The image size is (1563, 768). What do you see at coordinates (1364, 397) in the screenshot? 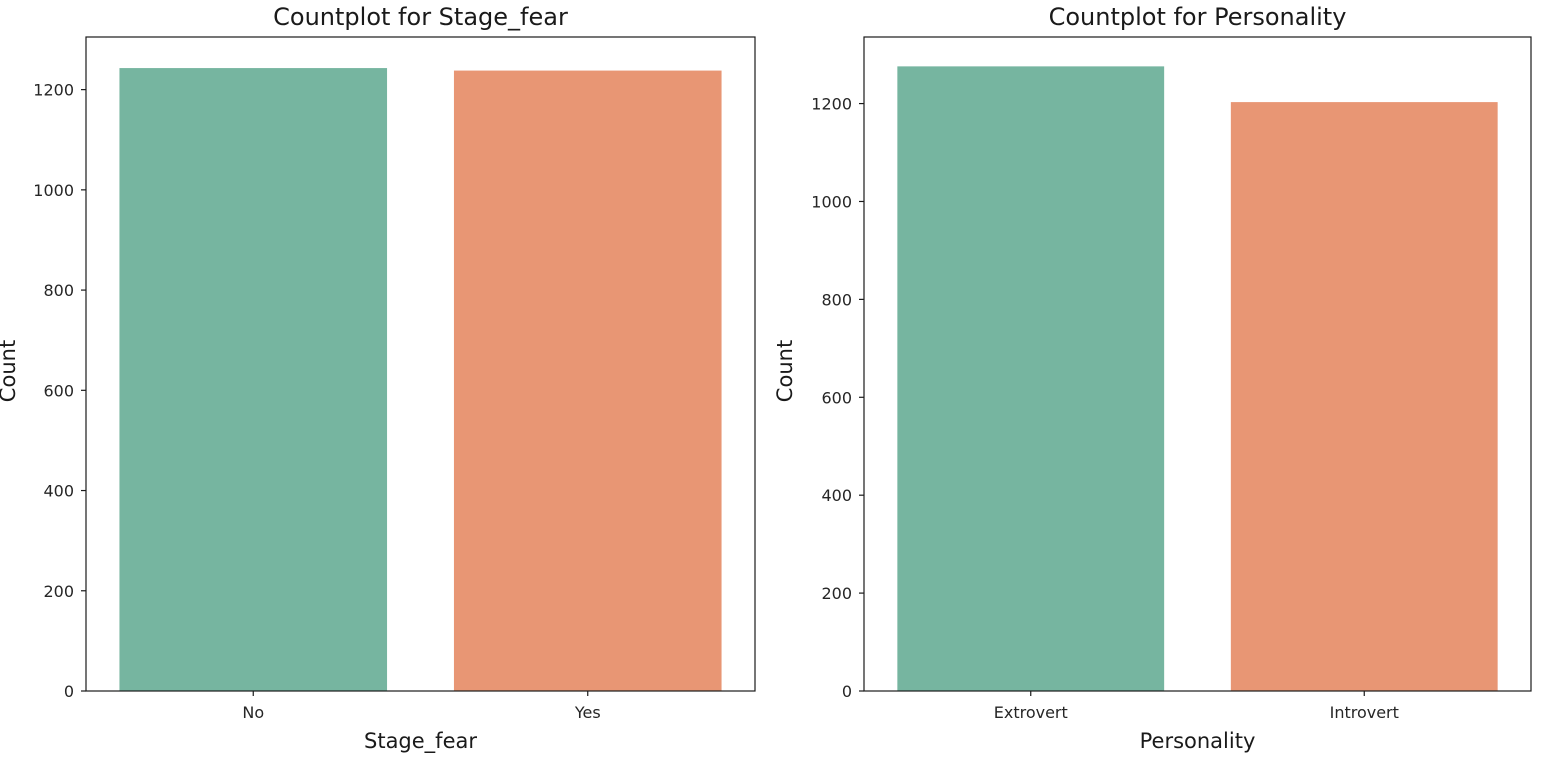
I see `bar-introvert` at bounding box center [1364, 397].